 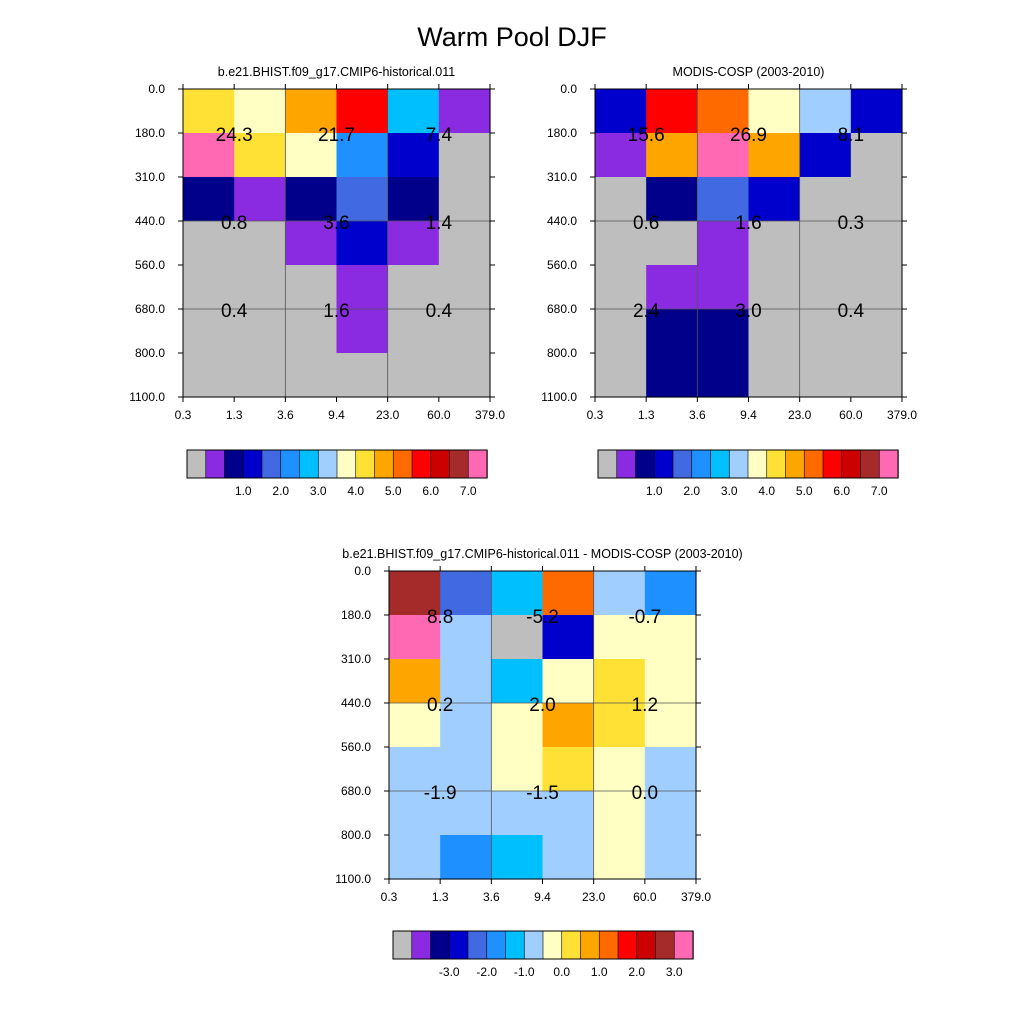 I want to click on cell-annotation: 0.3, so click(x=851, y=223).